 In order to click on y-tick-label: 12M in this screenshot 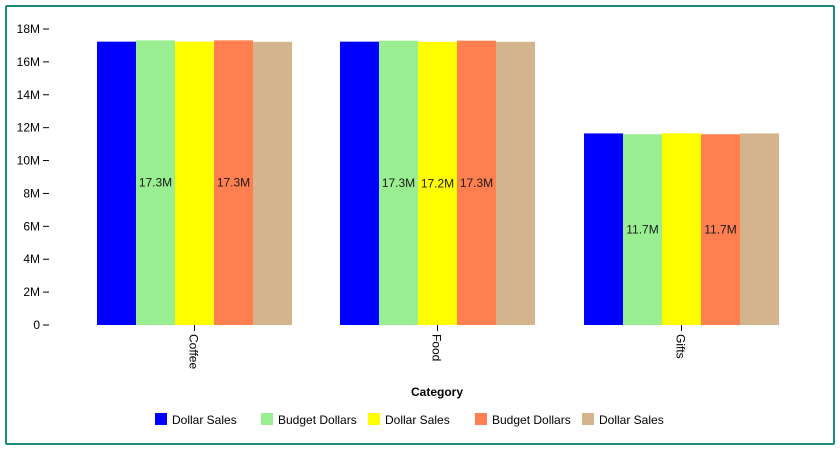, I will do `click(28, 128)`.